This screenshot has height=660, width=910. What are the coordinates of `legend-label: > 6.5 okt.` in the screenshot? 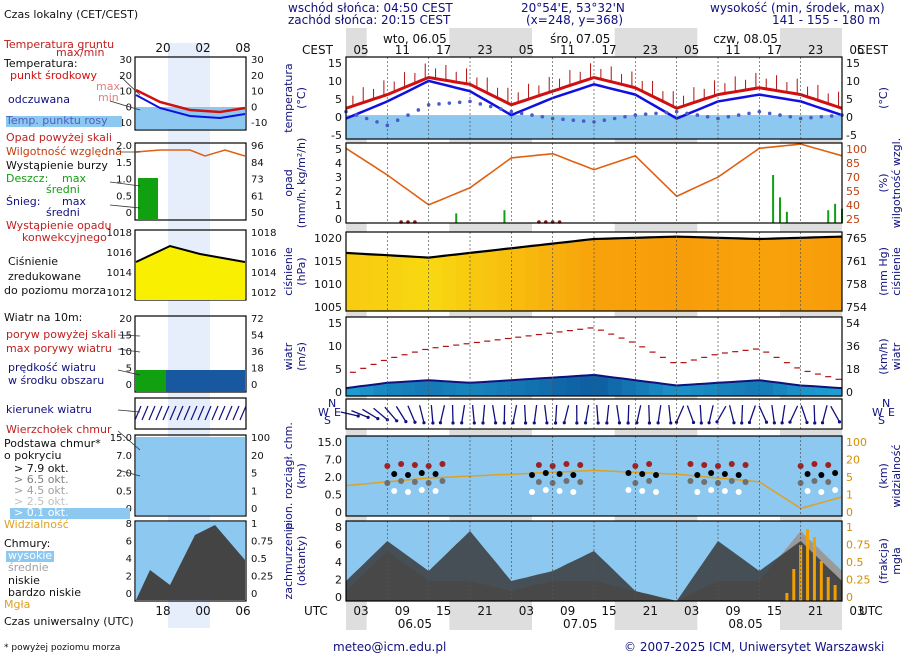 It's located at (41, 479).